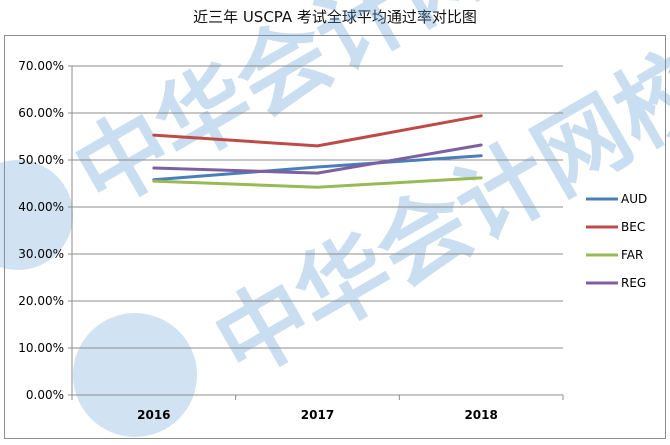 The width and height of the screenshot is (670, 445). What do you see at coordinates (41, 66) in the screenshot?
I see `y-tick-label: 70.00%` at bounding box center [41, 66].